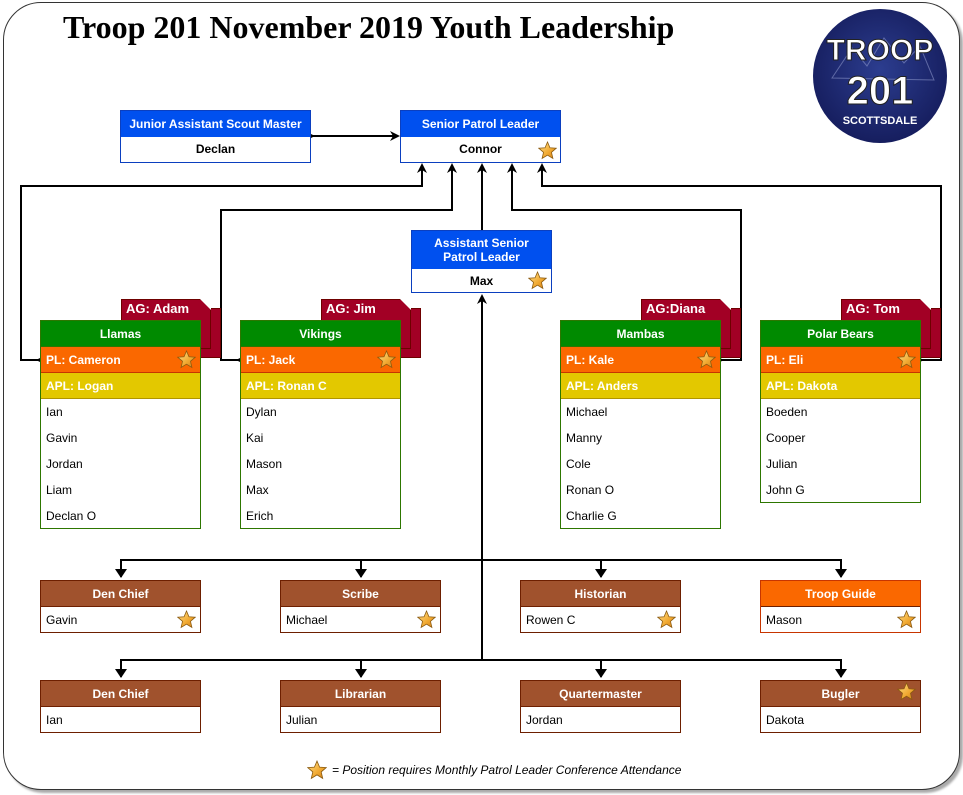  I want to click on patrol-member: Cole, so click(640, 464).